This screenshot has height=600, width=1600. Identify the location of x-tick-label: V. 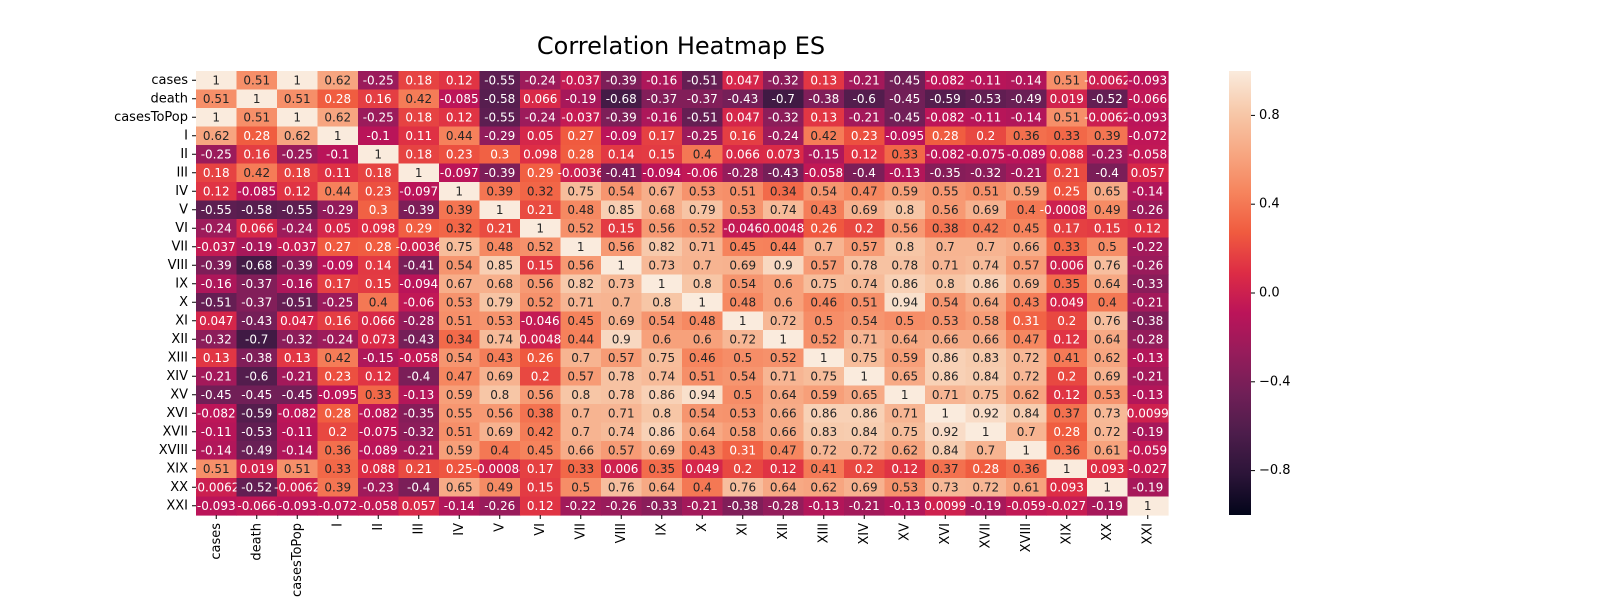
(499, 527).